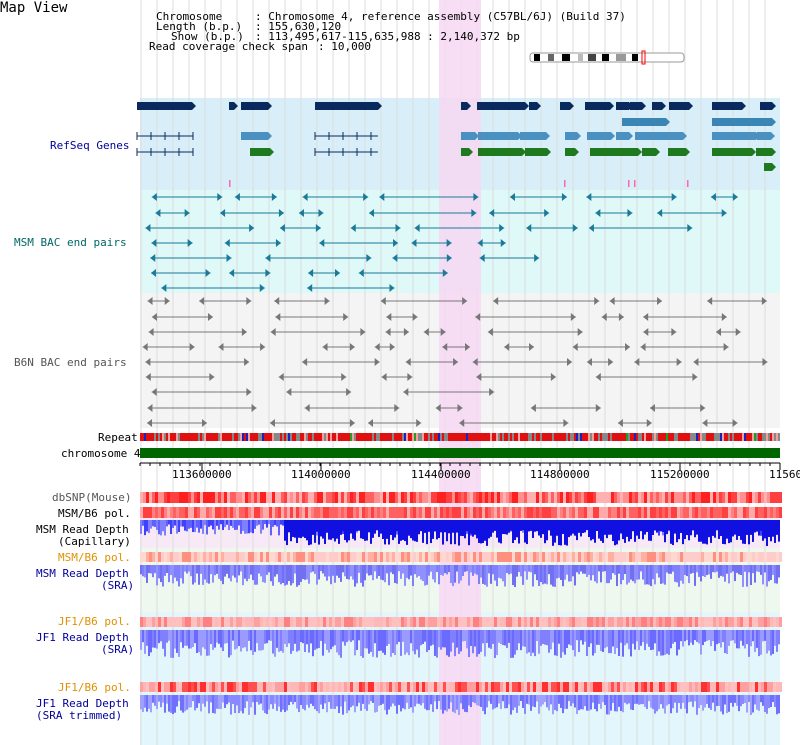 The height and width of the screenshot is (745, 800). What do you see at coordinates (207, 36) in the screenshot?
I see `show-label: Show (b.p.)` at bounding box center [207, 36].